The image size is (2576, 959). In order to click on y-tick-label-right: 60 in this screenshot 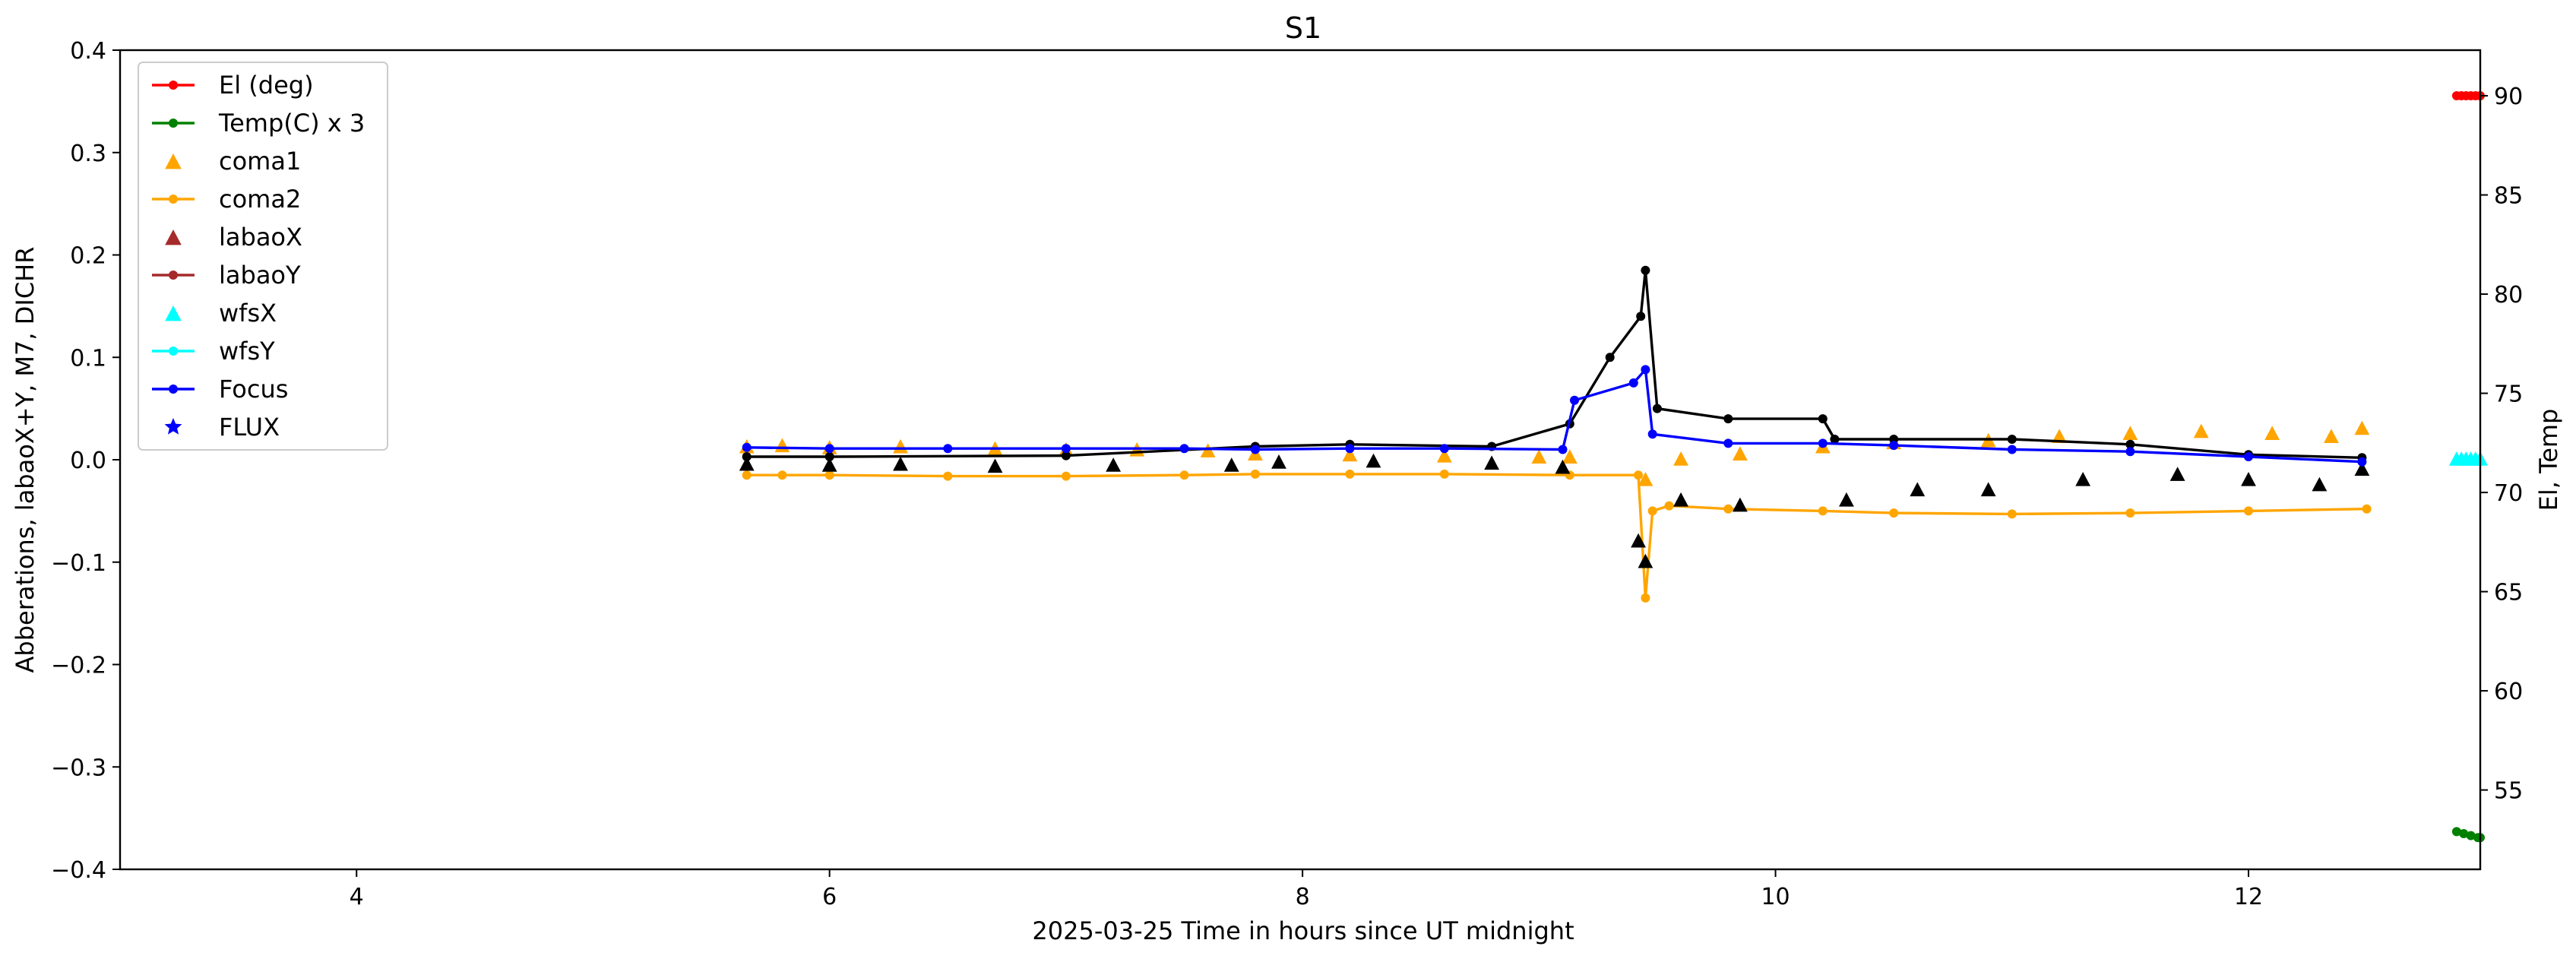, I will do `click(2508, 692)`.